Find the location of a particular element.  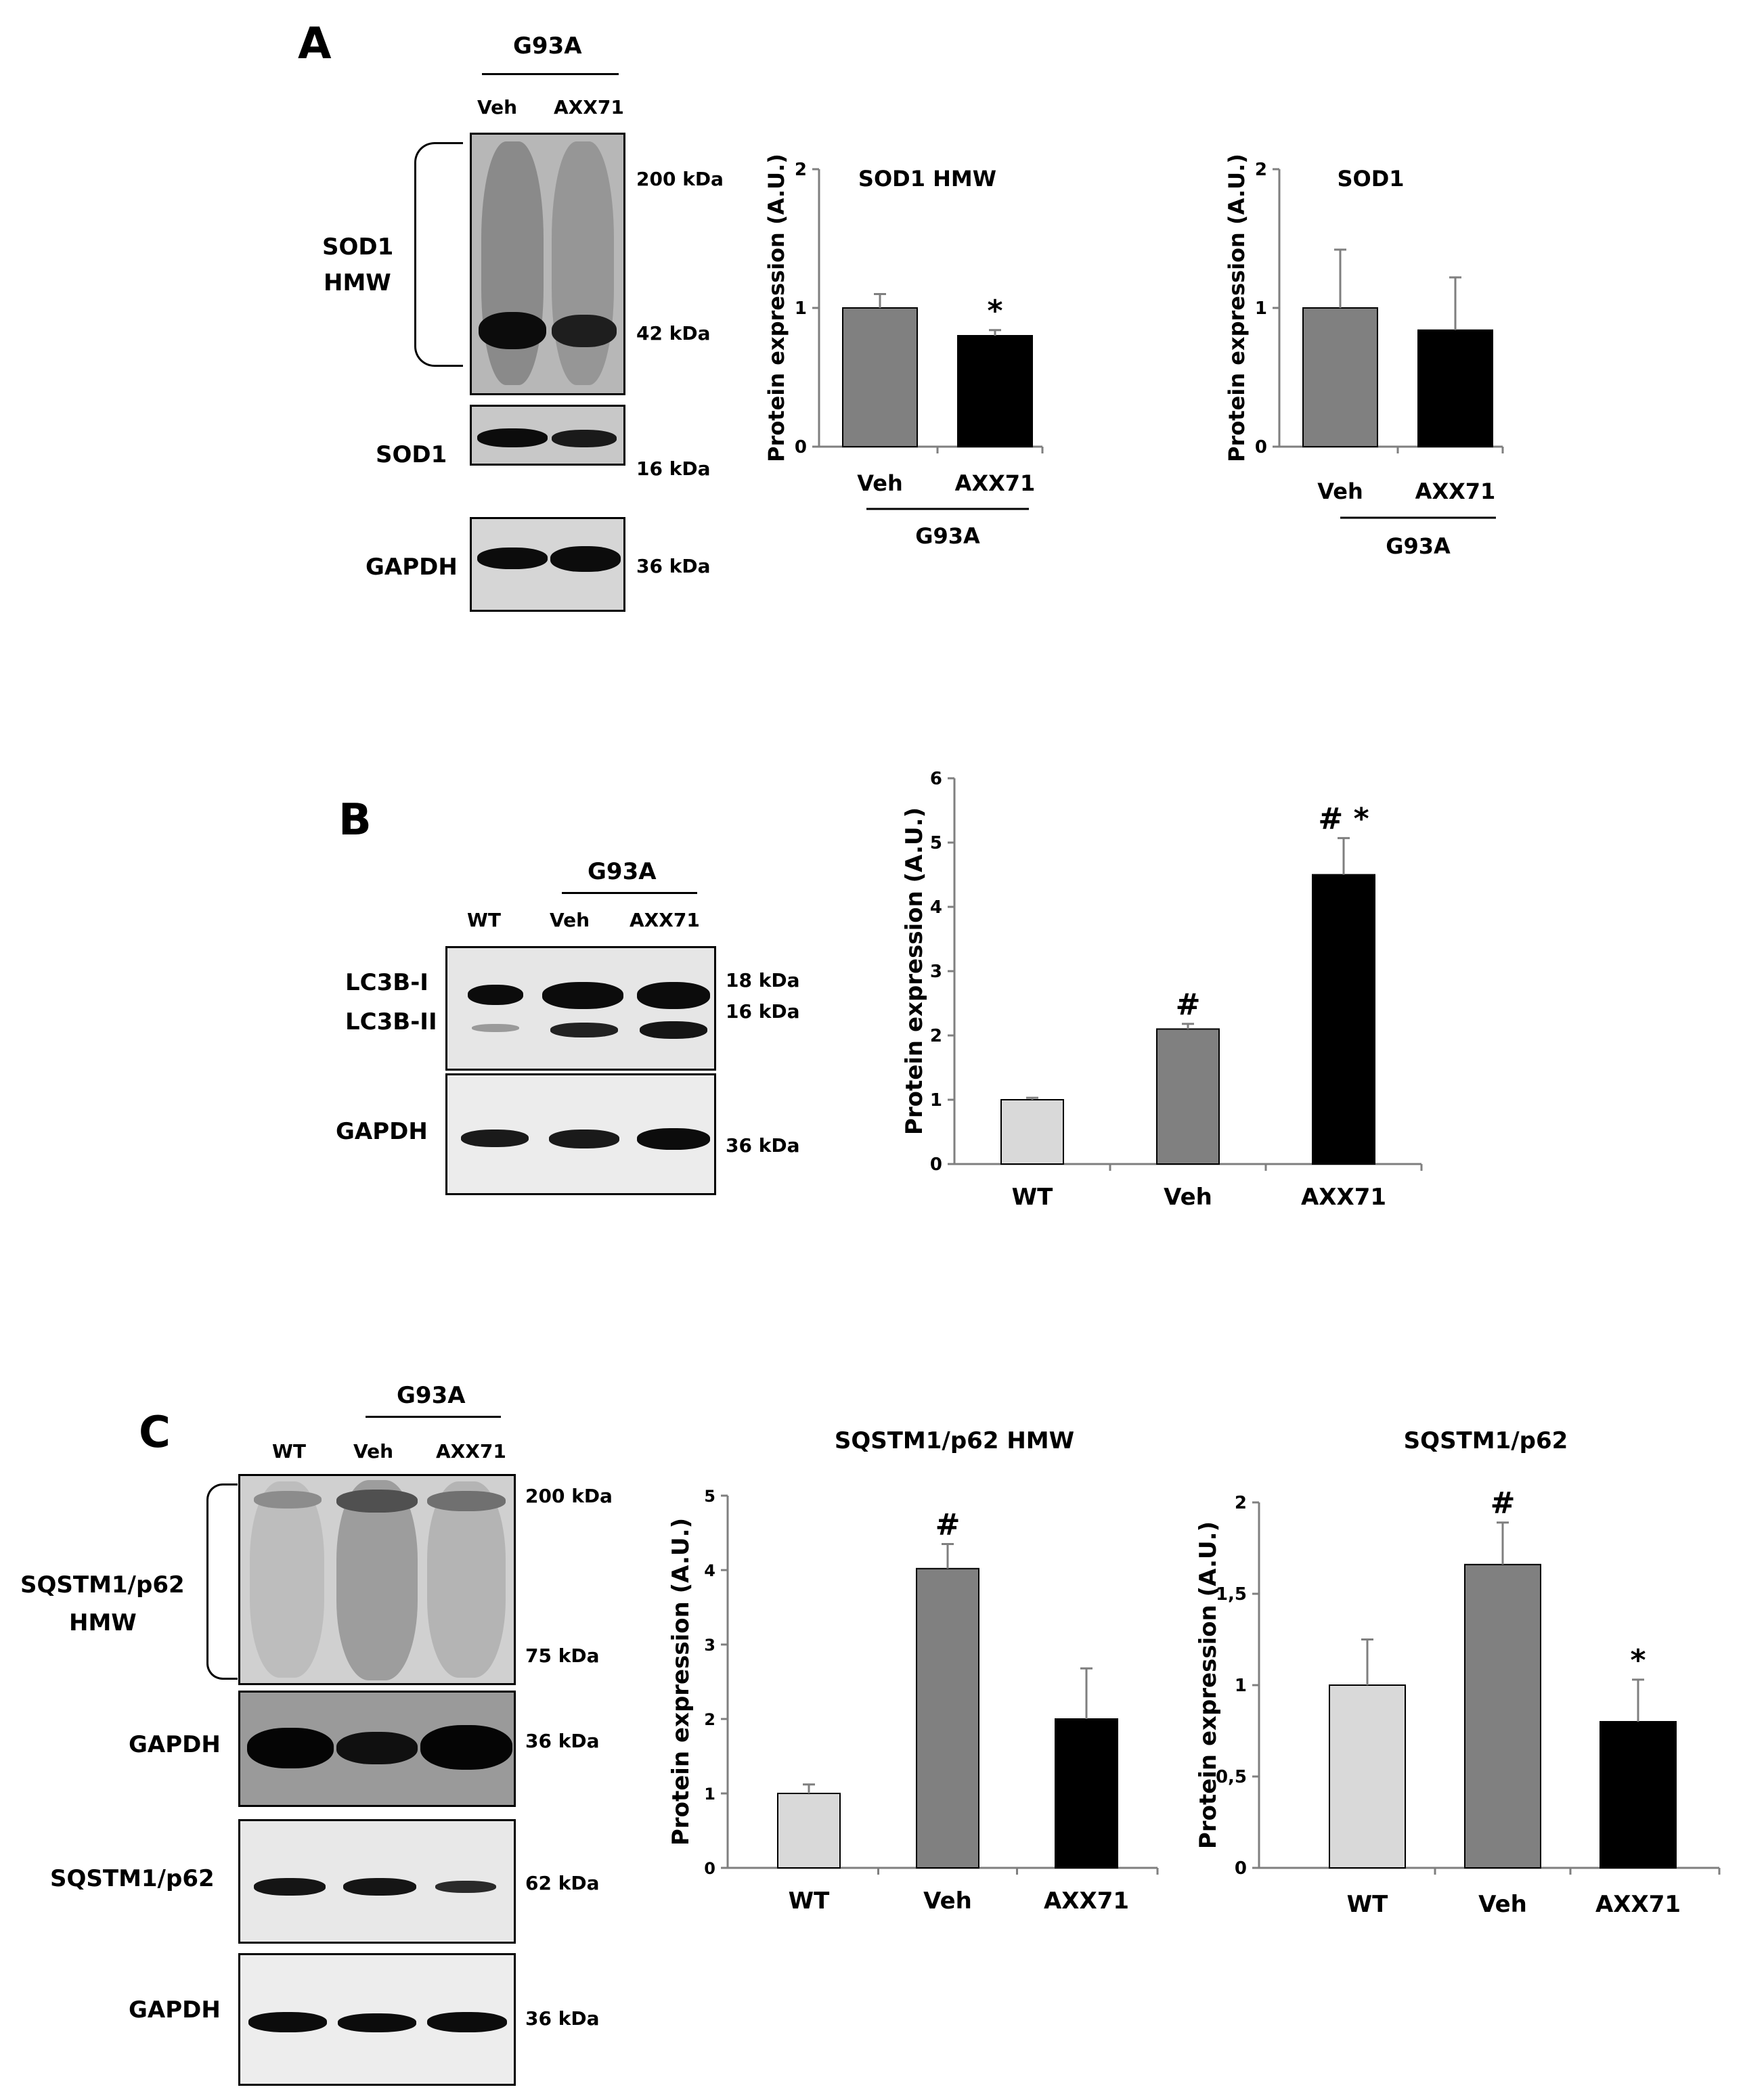

y-tick-label: 6 is located at coordinates (936, 779).